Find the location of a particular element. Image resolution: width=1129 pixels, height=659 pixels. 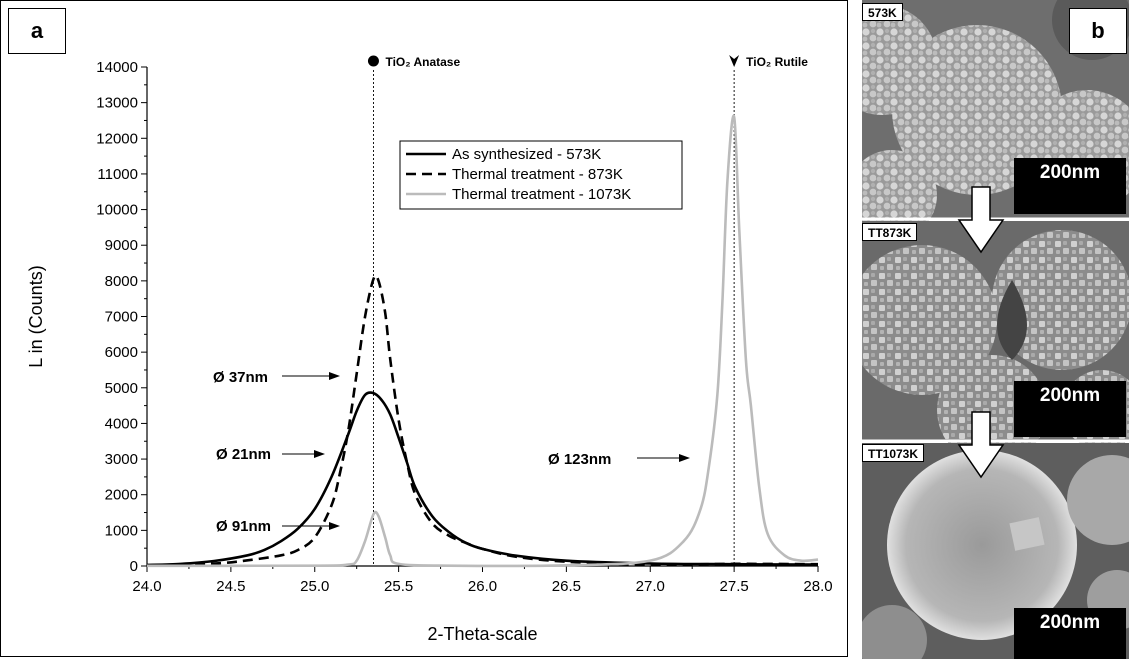

y-tick-label: 3000 is located at coordinates (121, 459).